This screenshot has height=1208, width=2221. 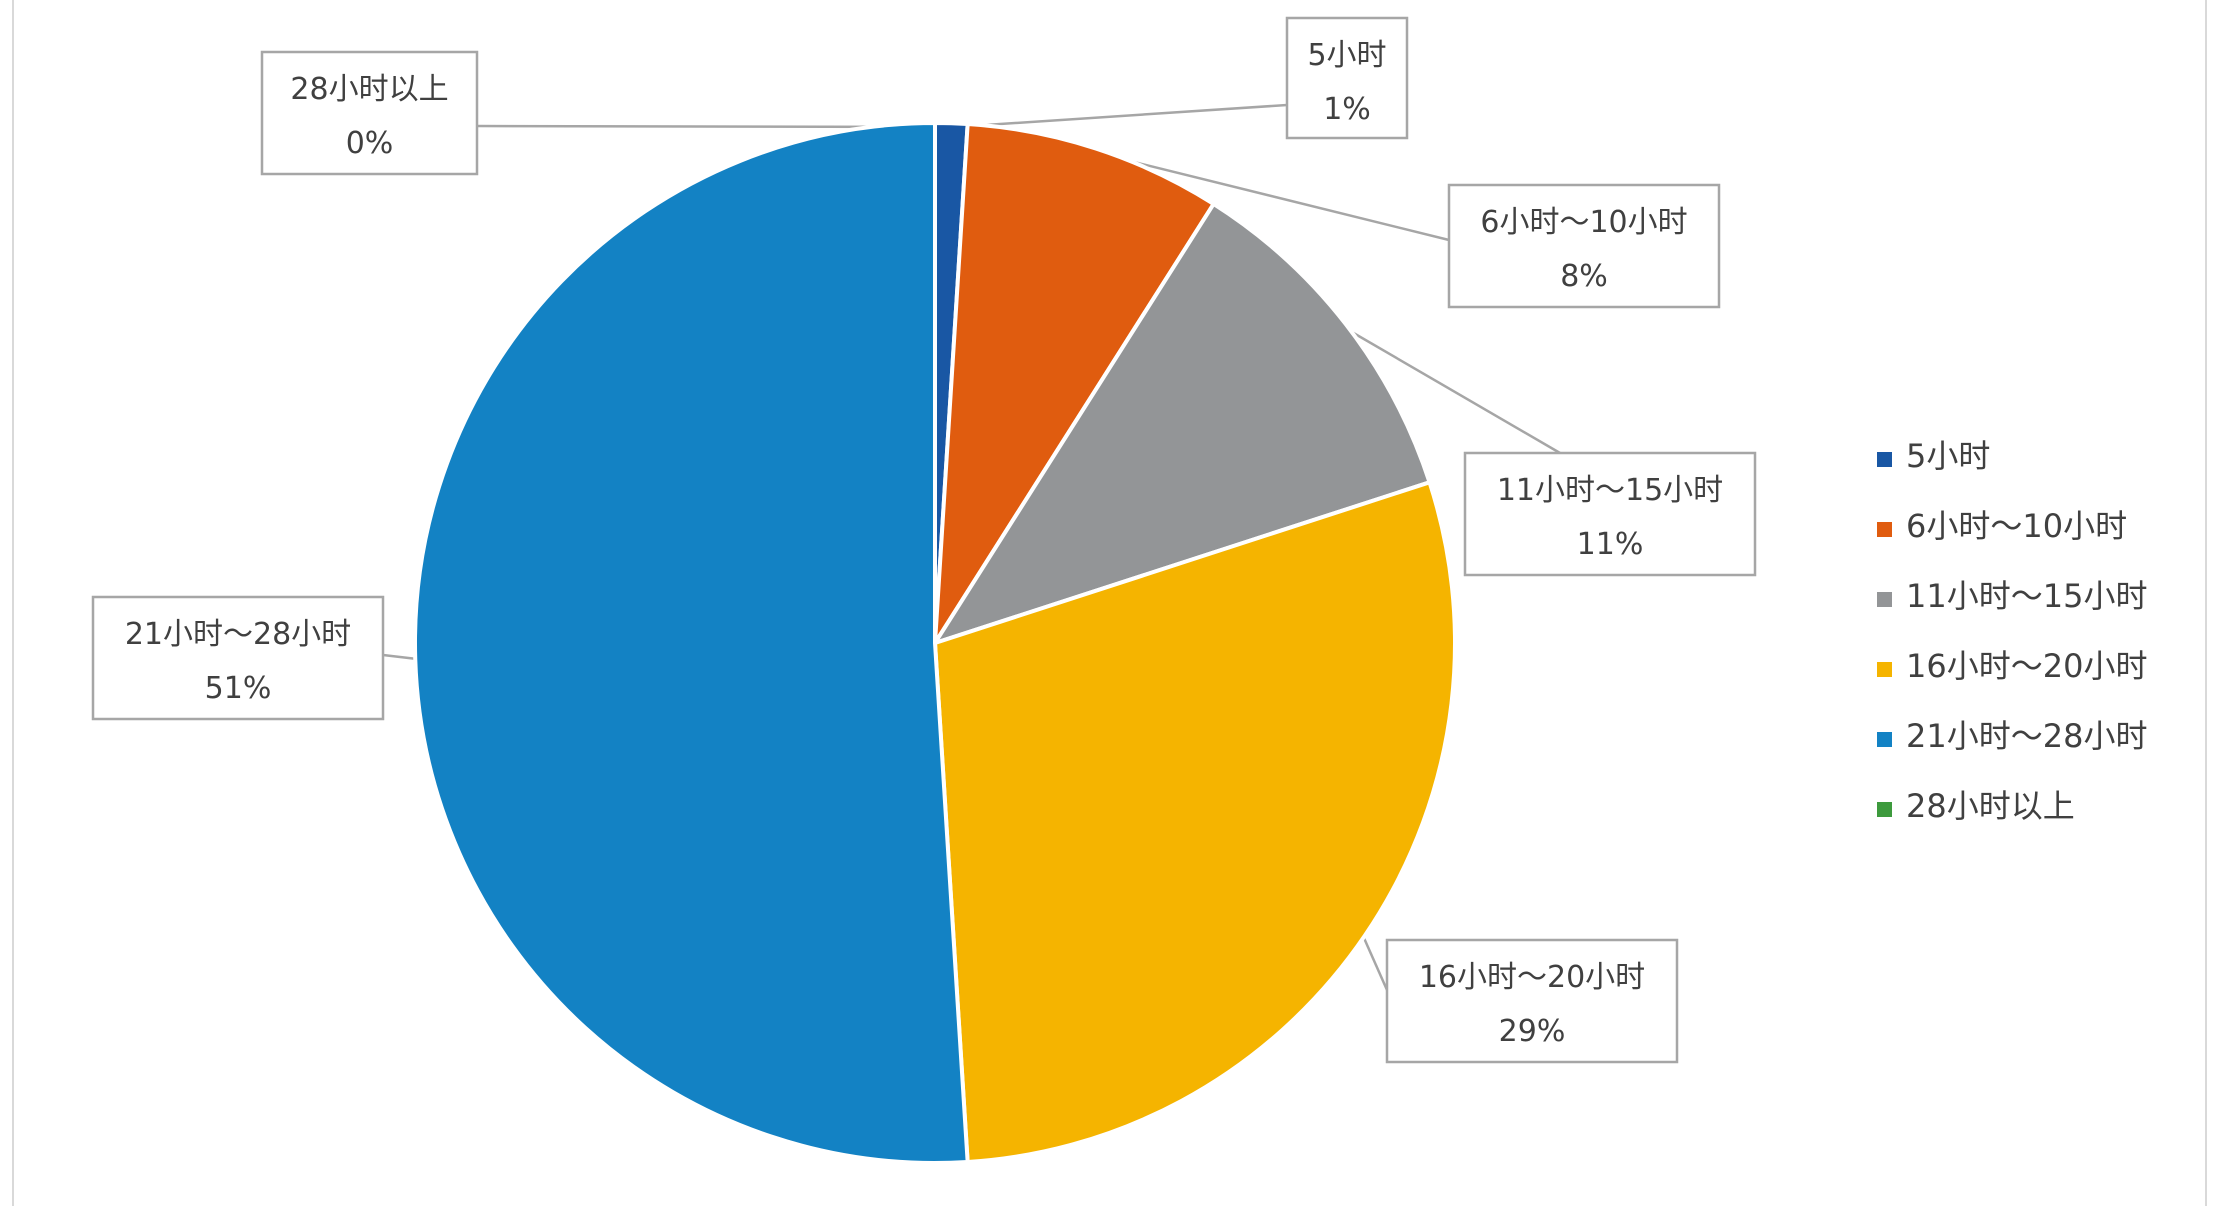 What do you see at coordinates (1347, 109) in the screenshot?
I see `data-label-percent-1: 1%` at bounding box center [1347, 109].